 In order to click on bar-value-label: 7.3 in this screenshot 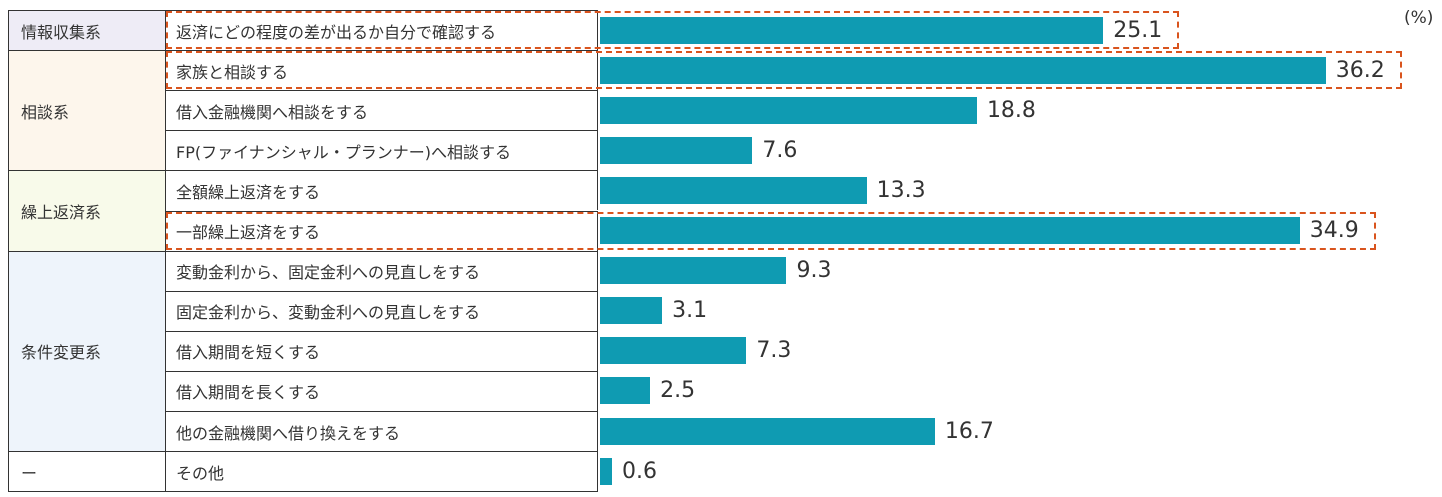, I will do `click(774, 351)`.